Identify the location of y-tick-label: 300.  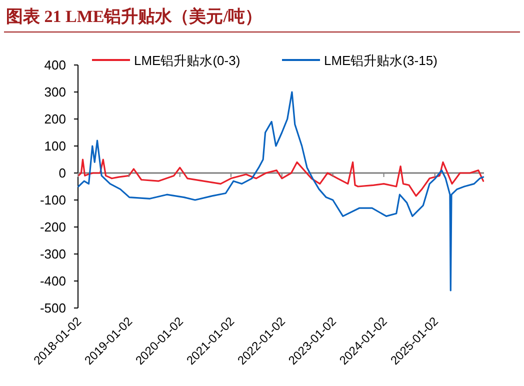
(55, 92).